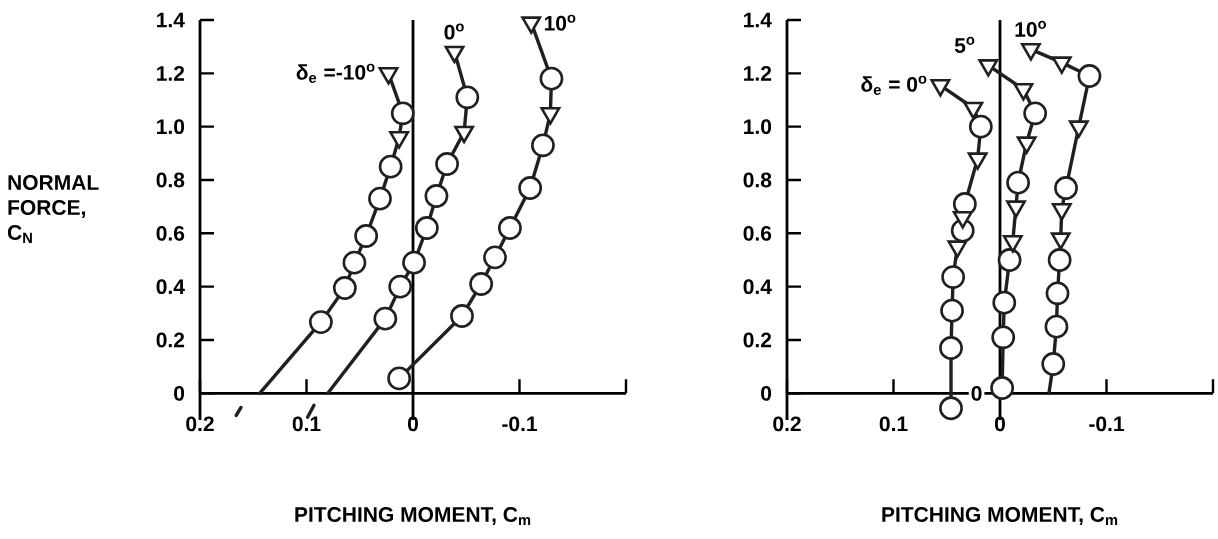 The height and width of the screenshot is (539, 1218). Describe the element at coordinates (964, 44) in the screenshot. I see `series-label: 5$^{o}$` at that location.